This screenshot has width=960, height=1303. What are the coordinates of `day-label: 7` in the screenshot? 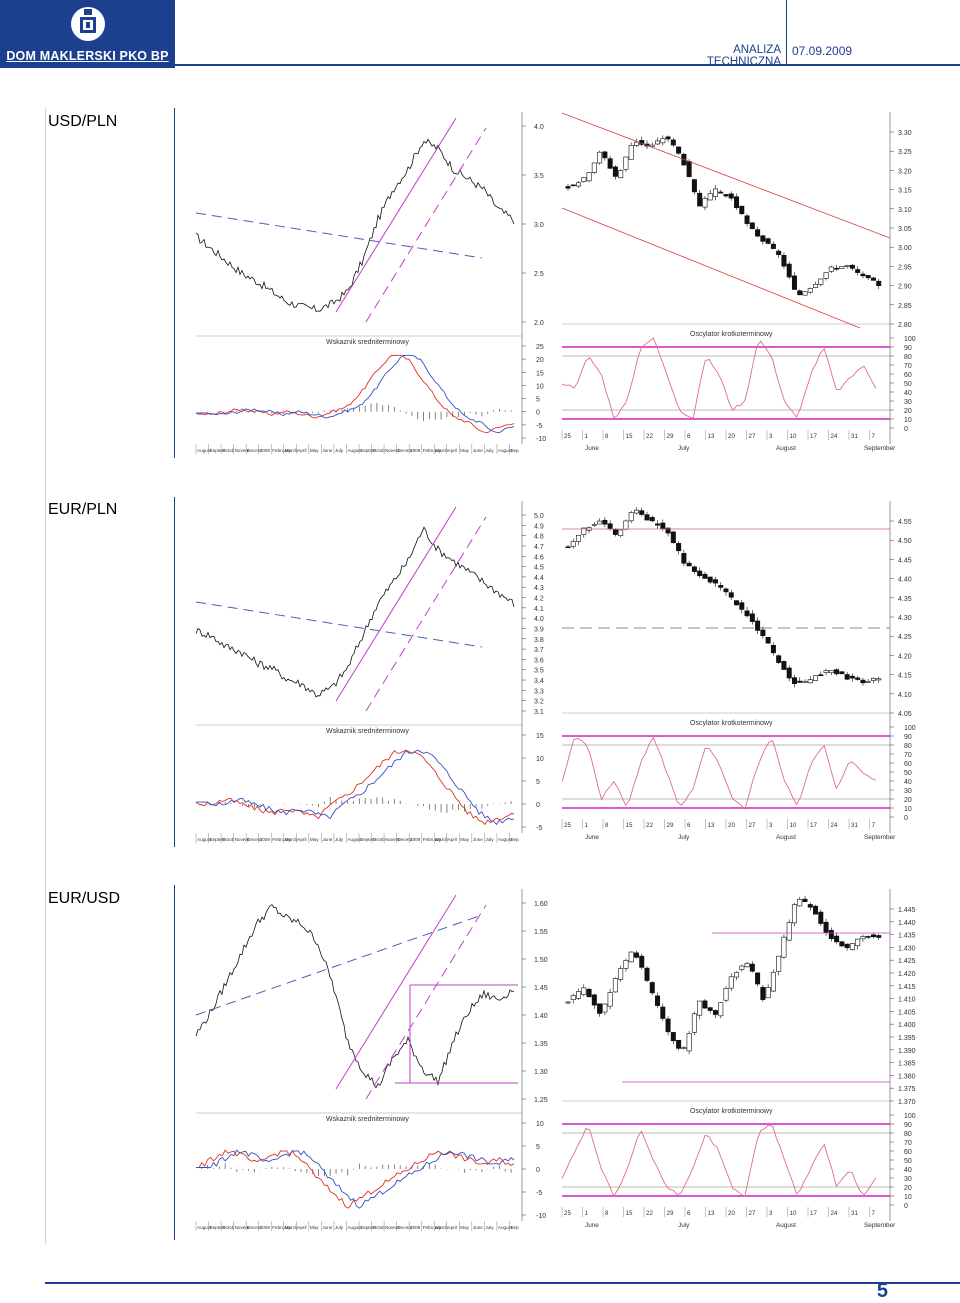 It's located at (874, 825).